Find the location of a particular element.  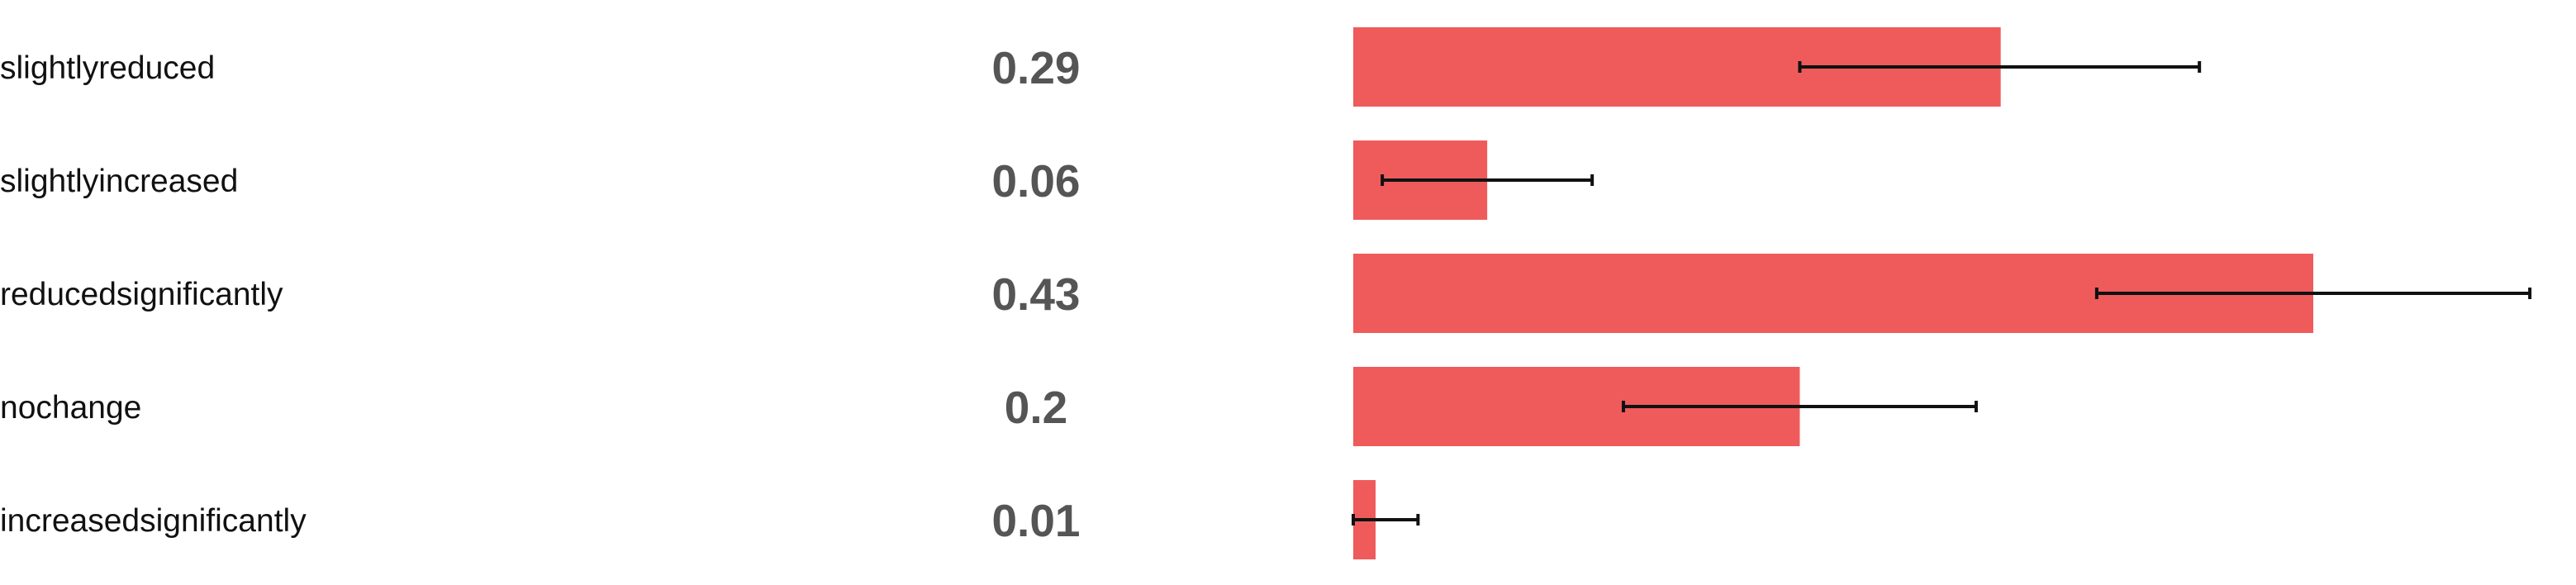

value-label: 0.01 is located at coordinates (1035, 520).